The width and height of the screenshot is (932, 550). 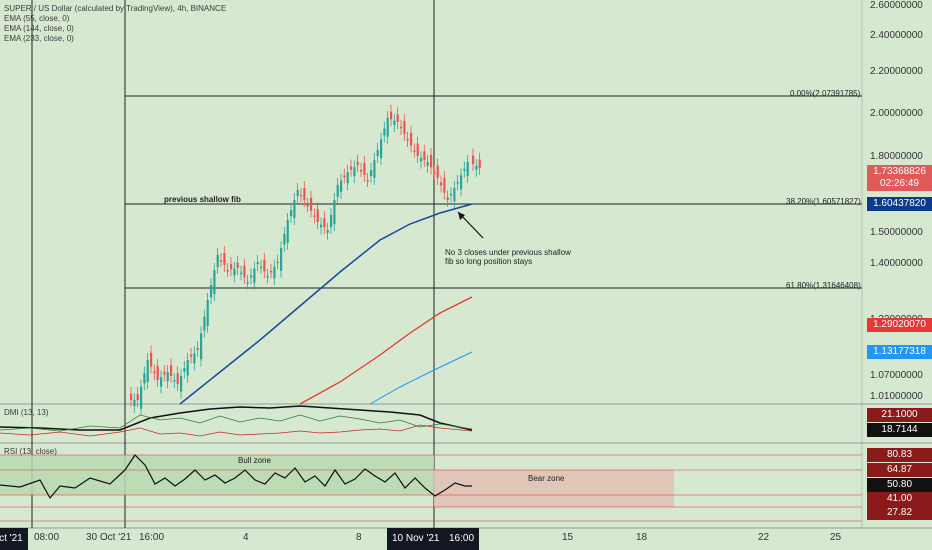 I want to click on price-tick: 2.60000000, so click(x=896, y=5).